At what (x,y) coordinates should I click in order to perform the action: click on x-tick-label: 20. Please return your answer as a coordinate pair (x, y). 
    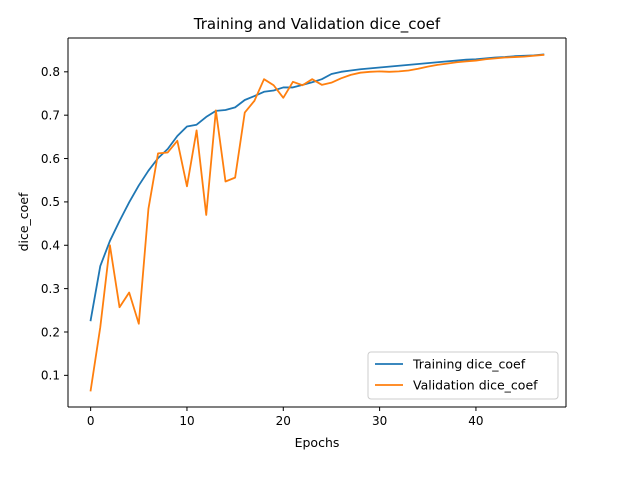
    Looking at the image, I should click on (283, 421).